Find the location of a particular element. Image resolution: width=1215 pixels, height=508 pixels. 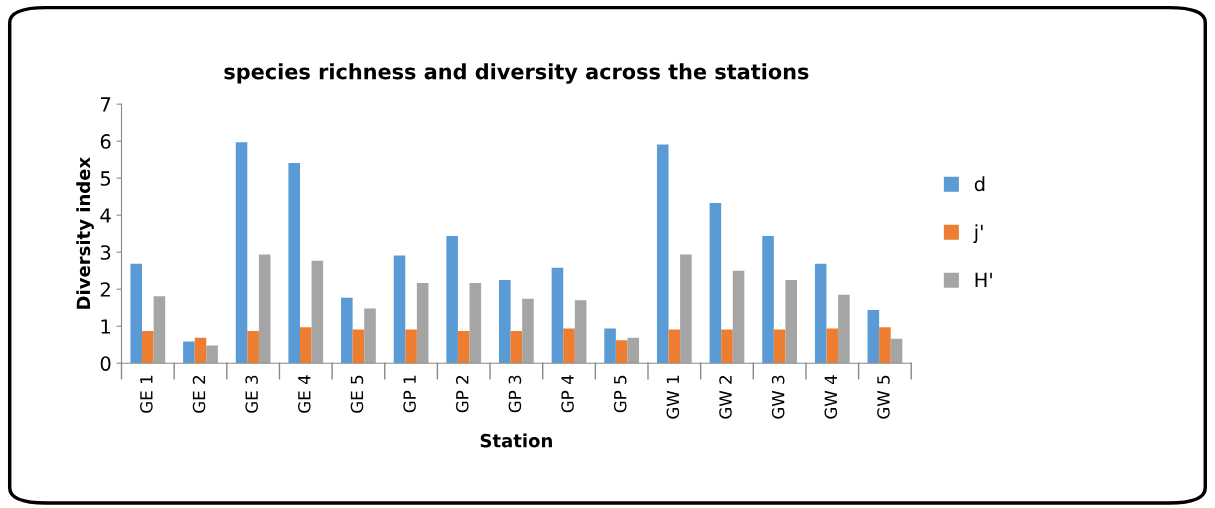

x-tick-label: GE 5 is located at coordinates (357, 394).